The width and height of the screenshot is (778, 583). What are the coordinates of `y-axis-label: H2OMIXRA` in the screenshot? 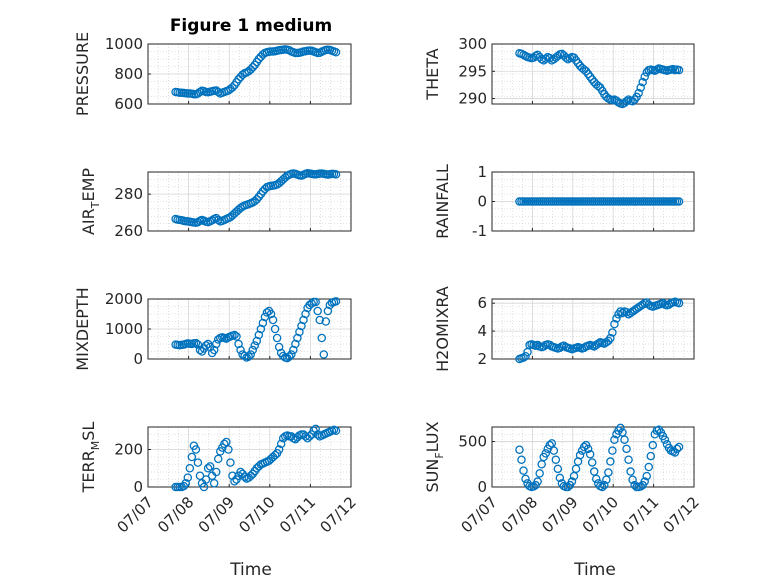 It's located at (442, 329).